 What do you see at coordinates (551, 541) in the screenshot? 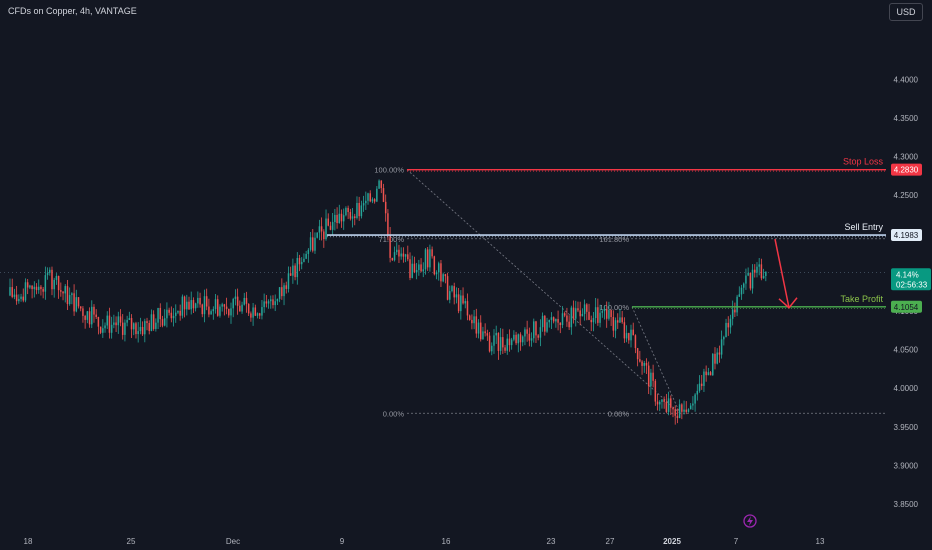
I see `time-tick-label-5: 23` at bounding box center [551, 541].